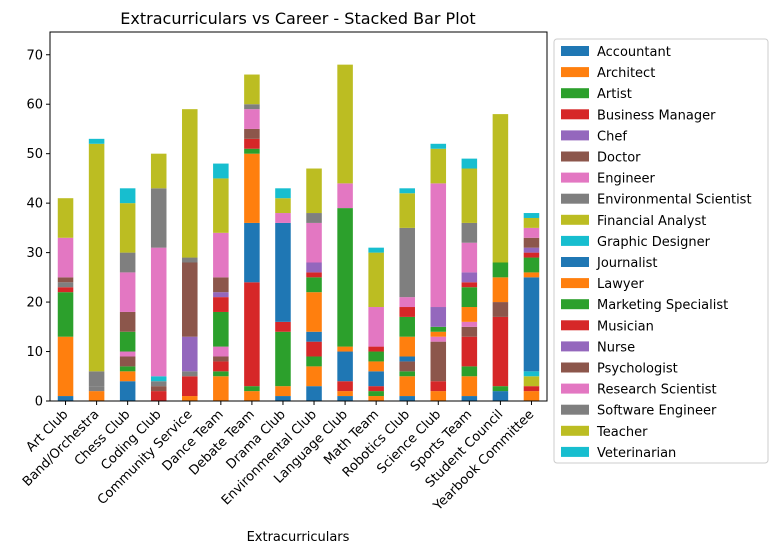 This screenshot has height=553, width=778. What do you see at coordinates (662, 305) in the screenshot?
I see `legend-label: Marketing Specialist` at bounding box center [662, 305].